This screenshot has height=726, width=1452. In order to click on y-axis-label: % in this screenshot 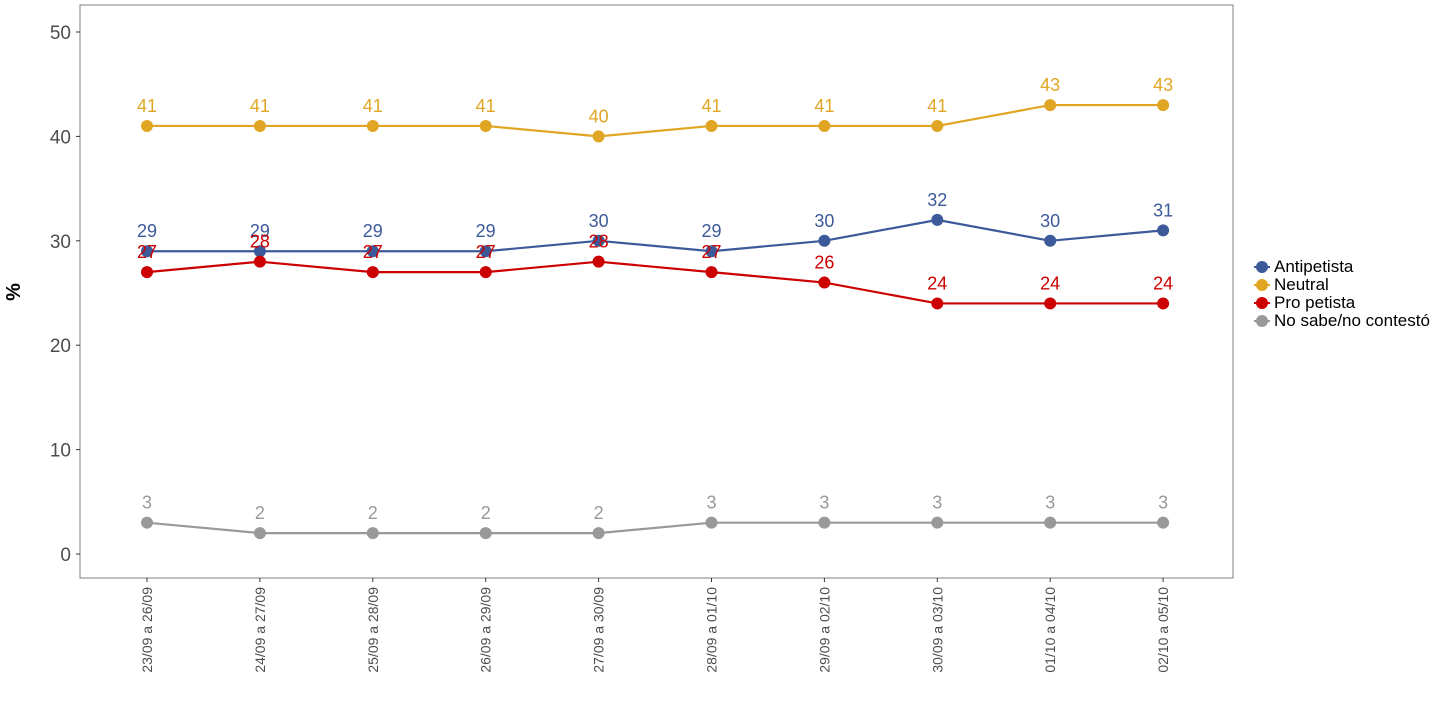, I will do `click(14, 292)`.